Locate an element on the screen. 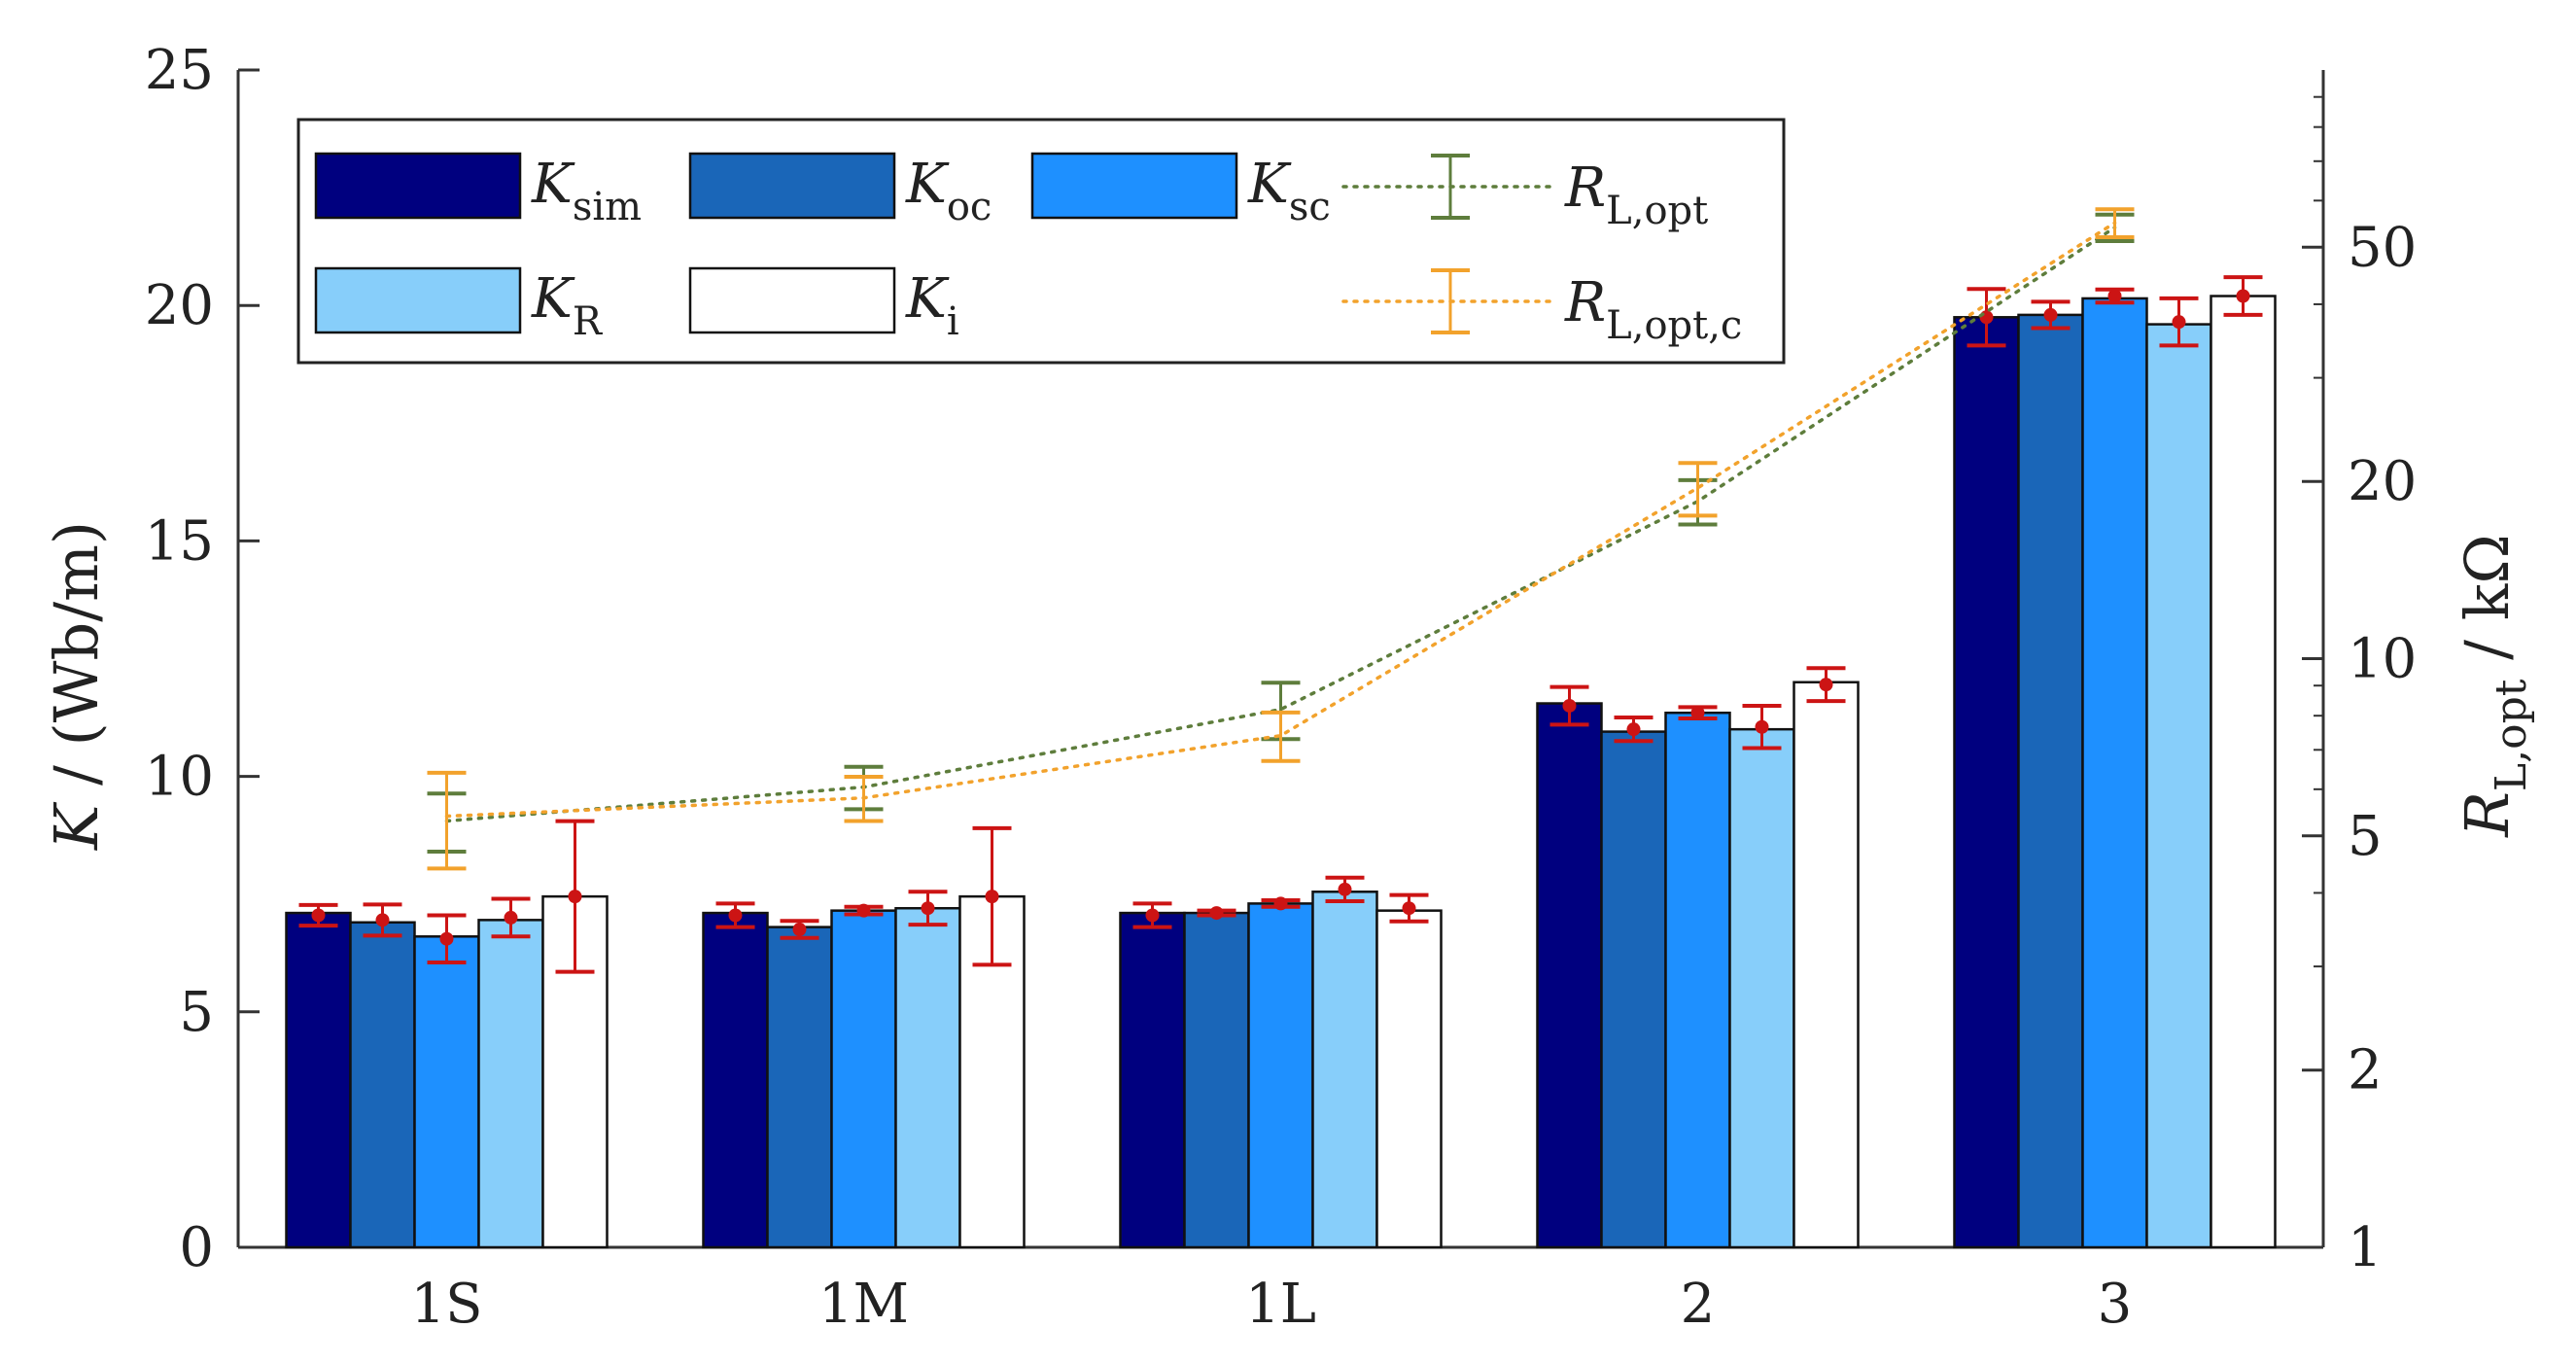 Image resolution: width=2576 pixels, height=1363 pixels. legend-swatch-K_R is located at coordinates (418, 300).